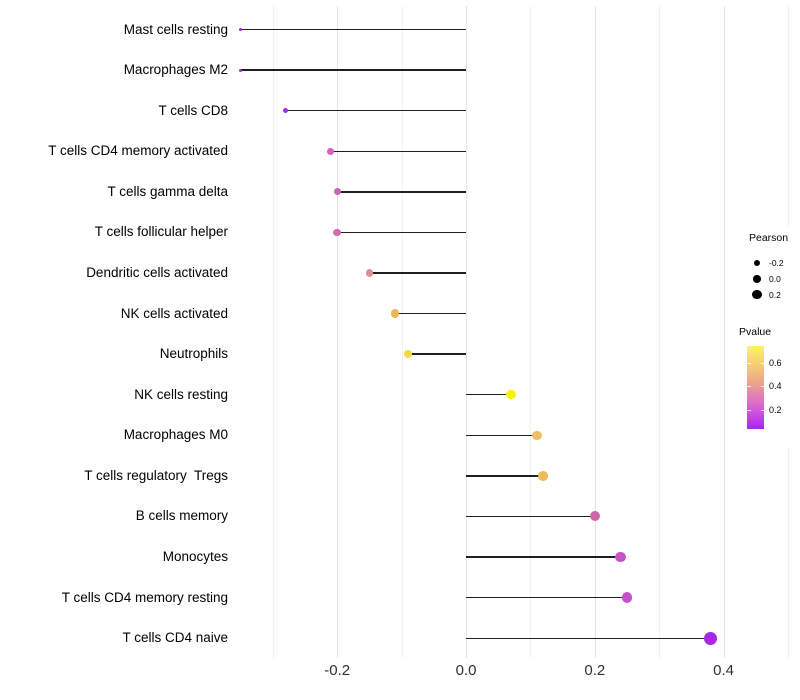 Image resolution: width=800 pixels, height=700 pixels. What do you see at coordinates (181, 394) in the screenshot?
I see `row-label: NK cells resting` at bounding box center [181, 394].